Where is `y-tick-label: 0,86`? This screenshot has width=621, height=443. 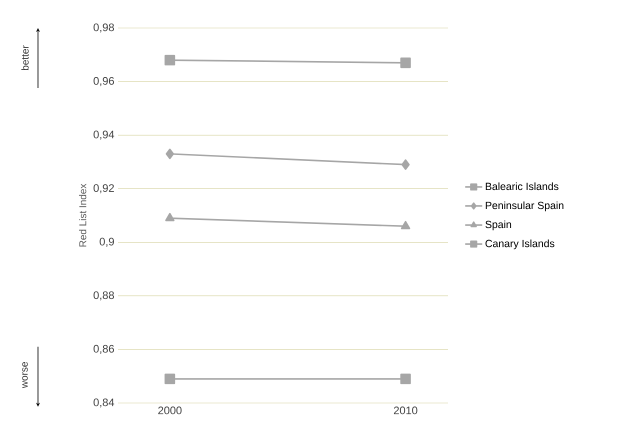 y-tick-label: 0,86 is located at coordinates (104, 349).